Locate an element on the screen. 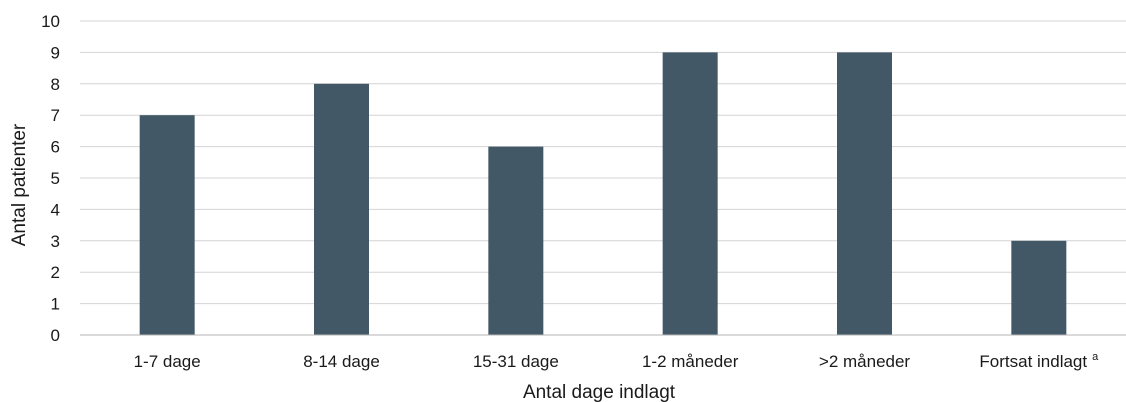 This screenshot has height=402, width=1126. x-tick-label: 1-2 måneder is located at coordinates (690, 361).